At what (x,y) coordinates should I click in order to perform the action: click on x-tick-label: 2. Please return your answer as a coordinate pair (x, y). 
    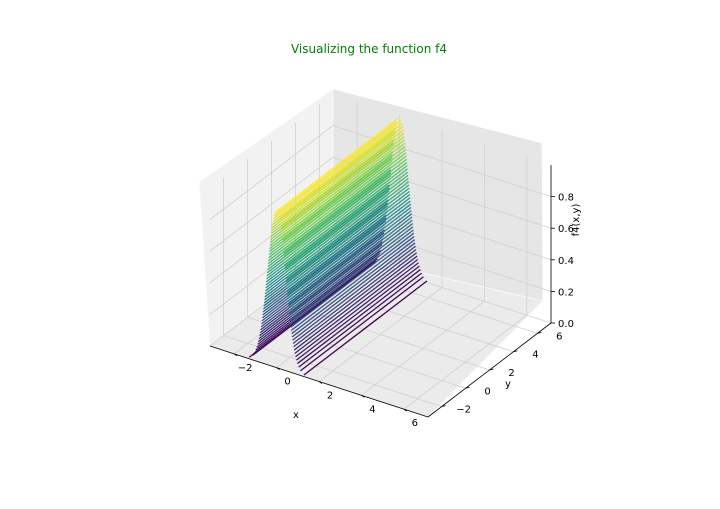
    Looking at the image, I should click on (330, 396).